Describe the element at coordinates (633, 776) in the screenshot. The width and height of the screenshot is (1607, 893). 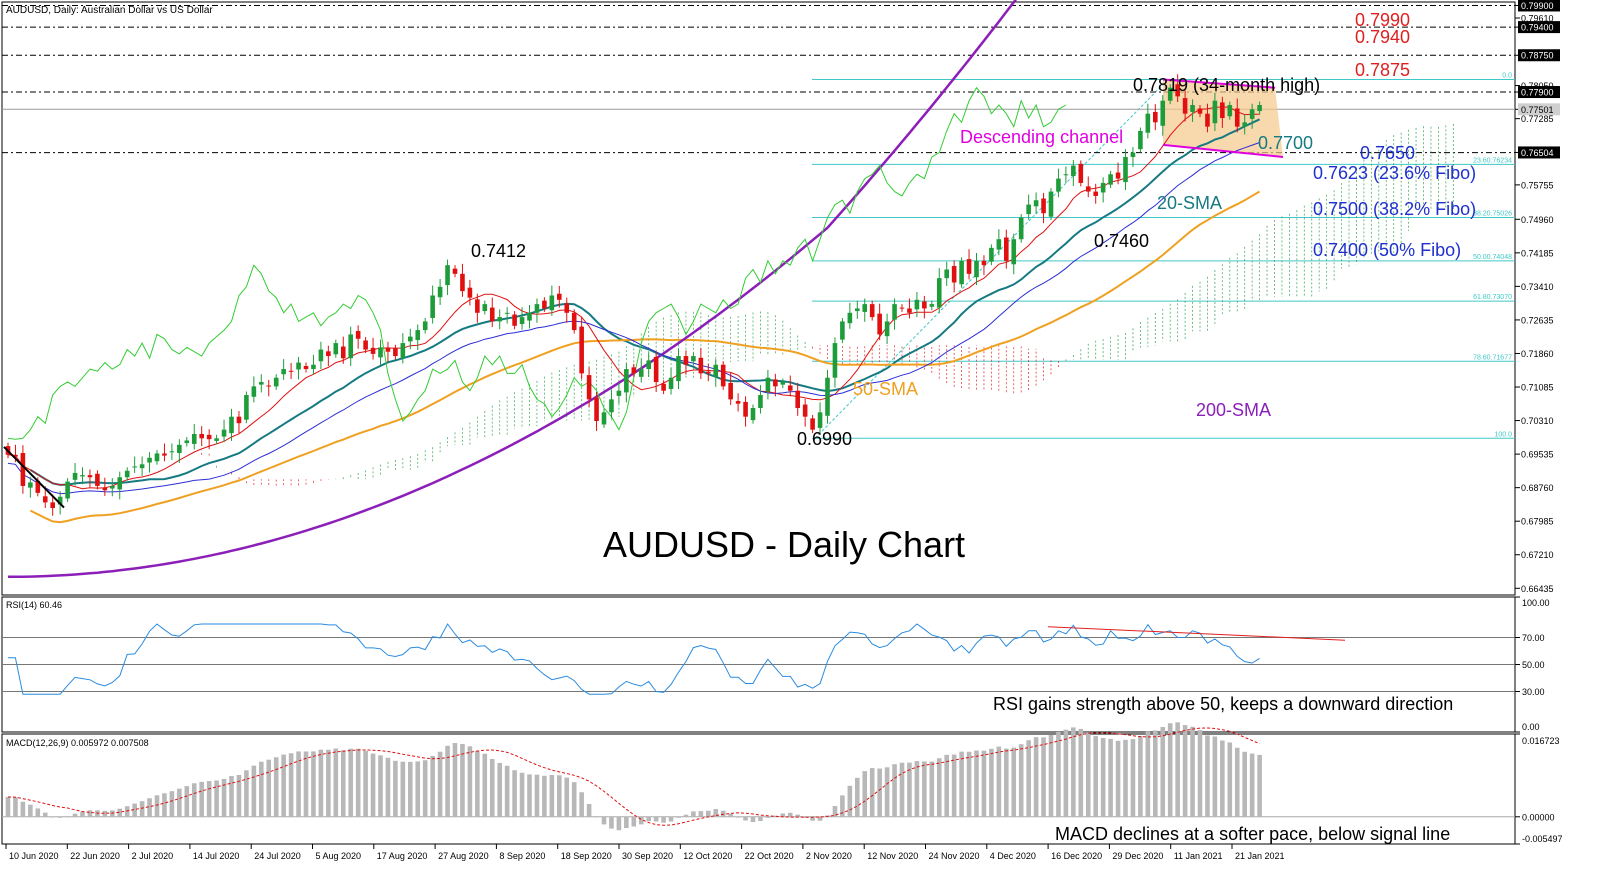
I see `macd-signal-line` at that location.